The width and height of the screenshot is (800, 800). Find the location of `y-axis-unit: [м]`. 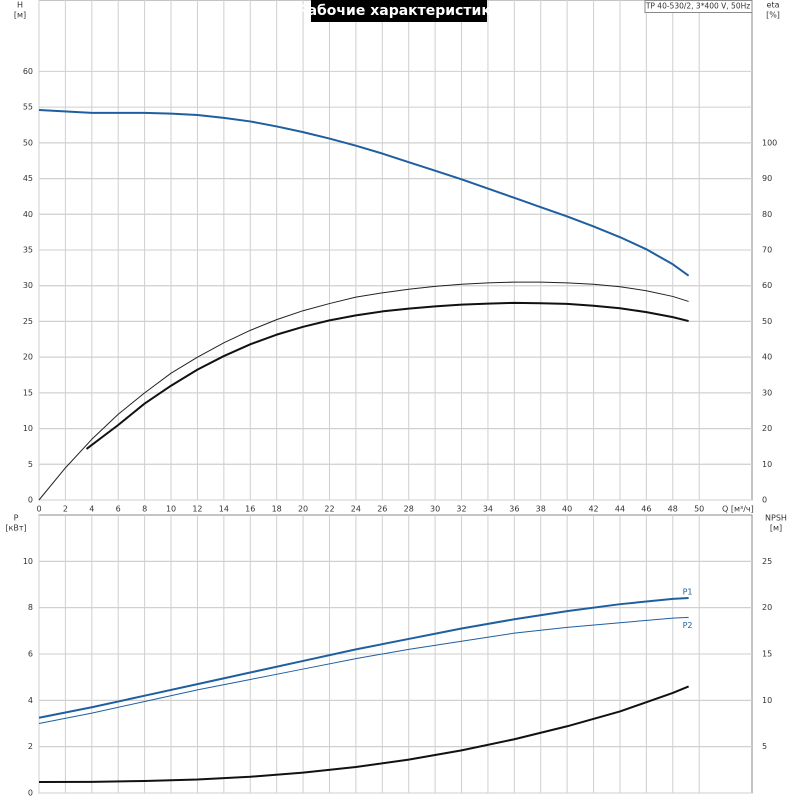

y-axis-unit: [м] is located at coordinates (20, 15).